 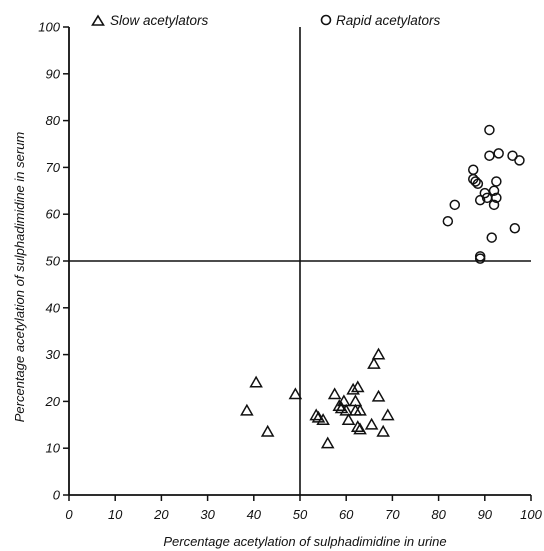 I want to click on legend-marker-slow-acetylators, so click(x=98, y=20).